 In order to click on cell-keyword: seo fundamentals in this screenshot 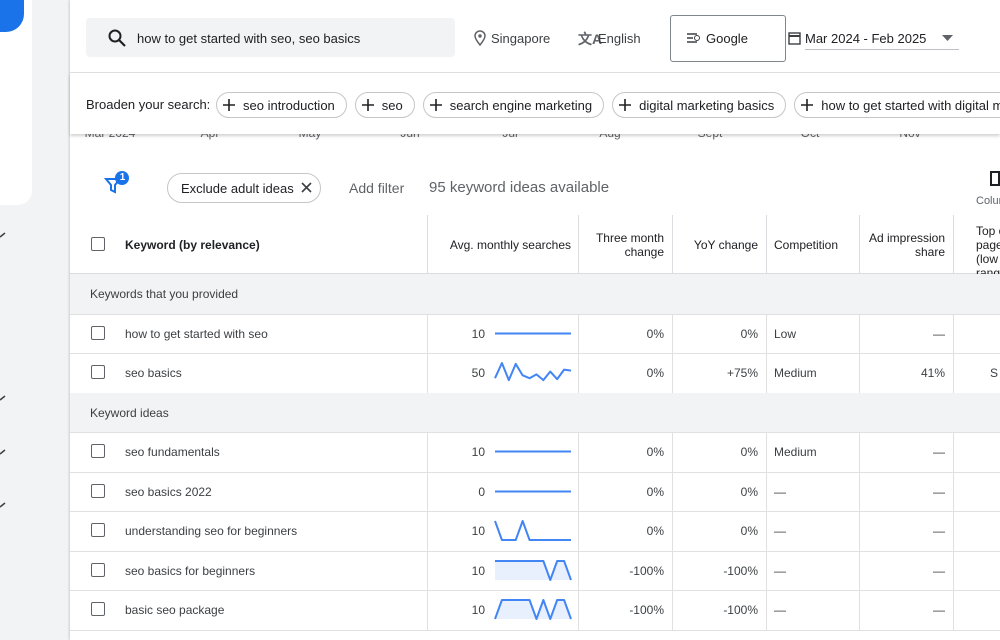, I will do `click(172, 452)`.